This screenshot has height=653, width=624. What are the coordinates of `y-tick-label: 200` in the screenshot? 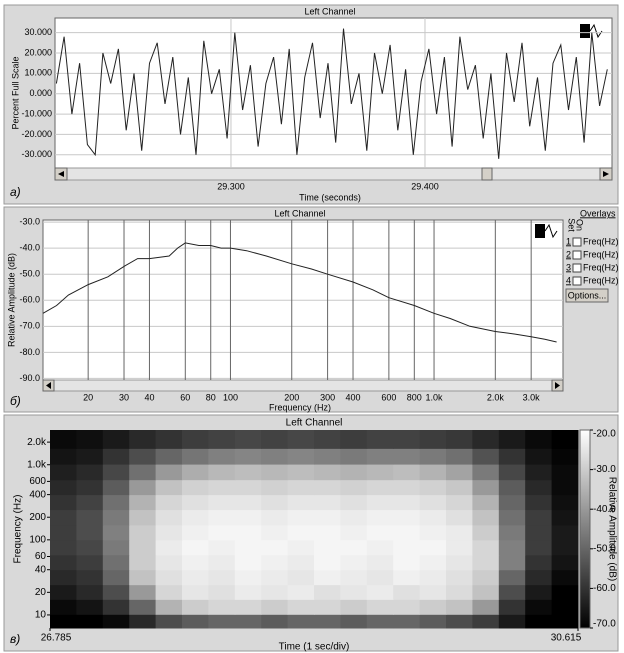 It's located at (37, 517).